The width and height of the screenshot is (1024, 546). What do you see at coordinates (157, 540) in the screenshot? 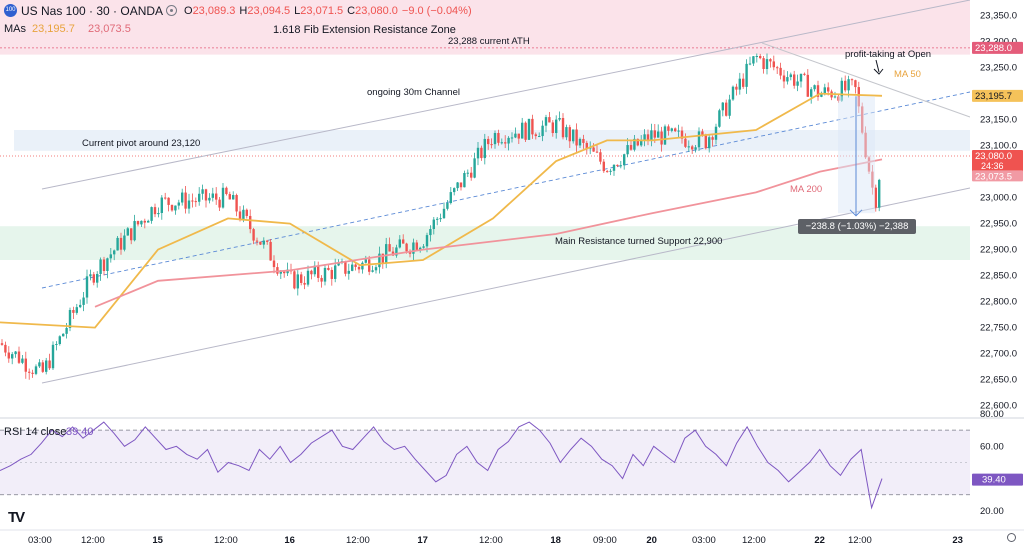
I see `time-tick: 15` at bounding box center [157, 540].